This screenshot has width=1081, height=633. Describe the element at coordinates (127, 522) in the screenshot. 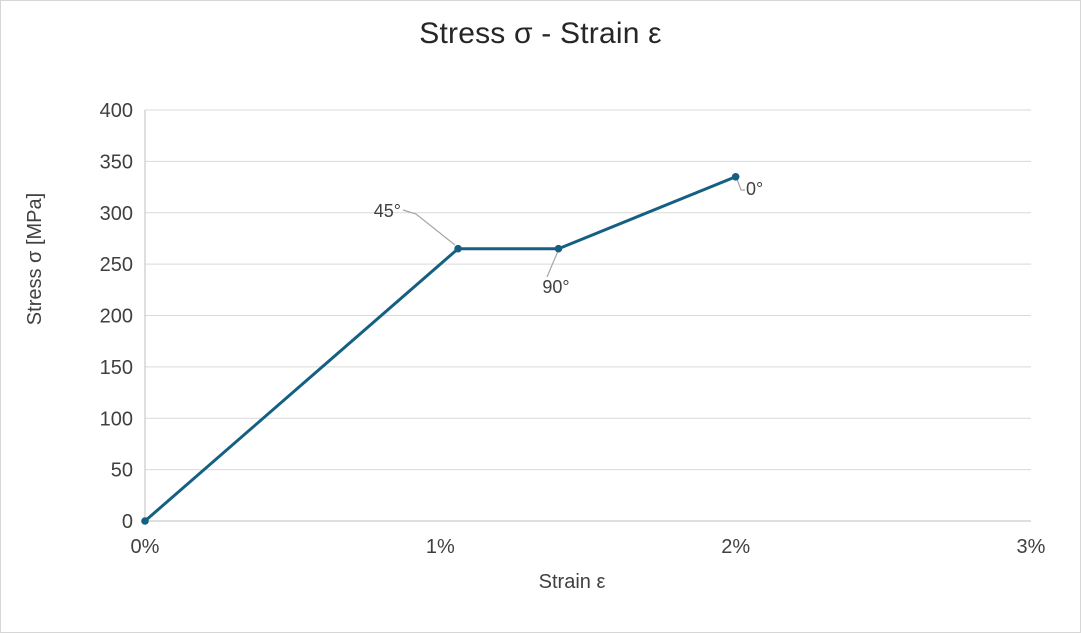

I see `y-tick-label: 0` at that location.